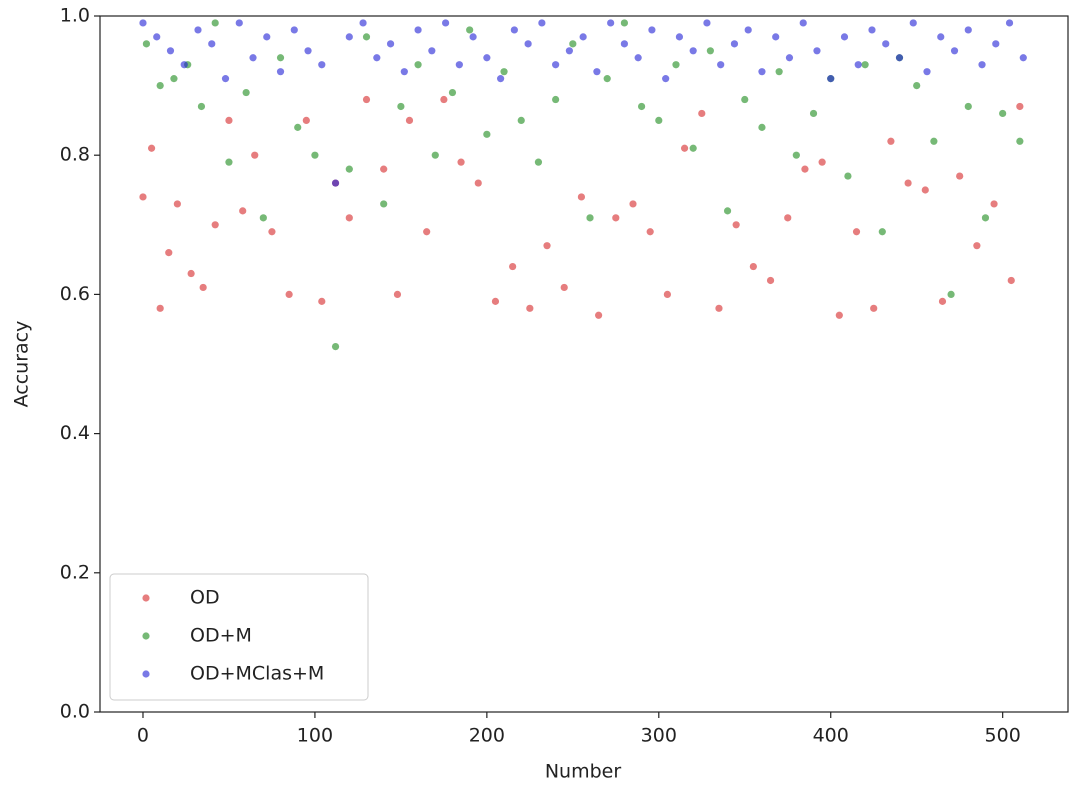  Describe the element at coordinates (583, 772) in the screenshot. I see `x-axis-label: Number` at that location.